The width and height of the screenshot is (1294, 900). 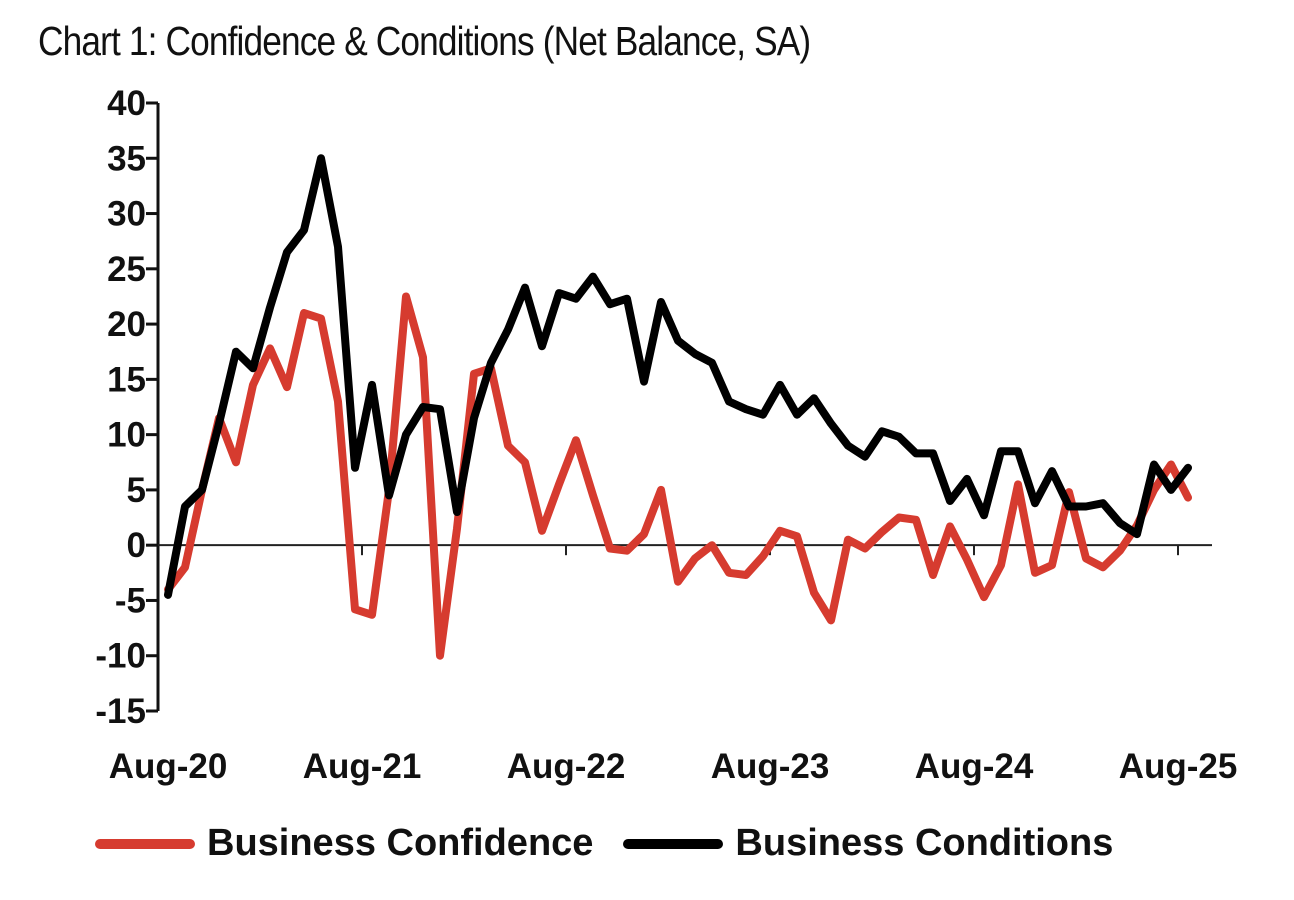 I want to click on x-tick-label: Aug-24, so click(x=974, y=766).